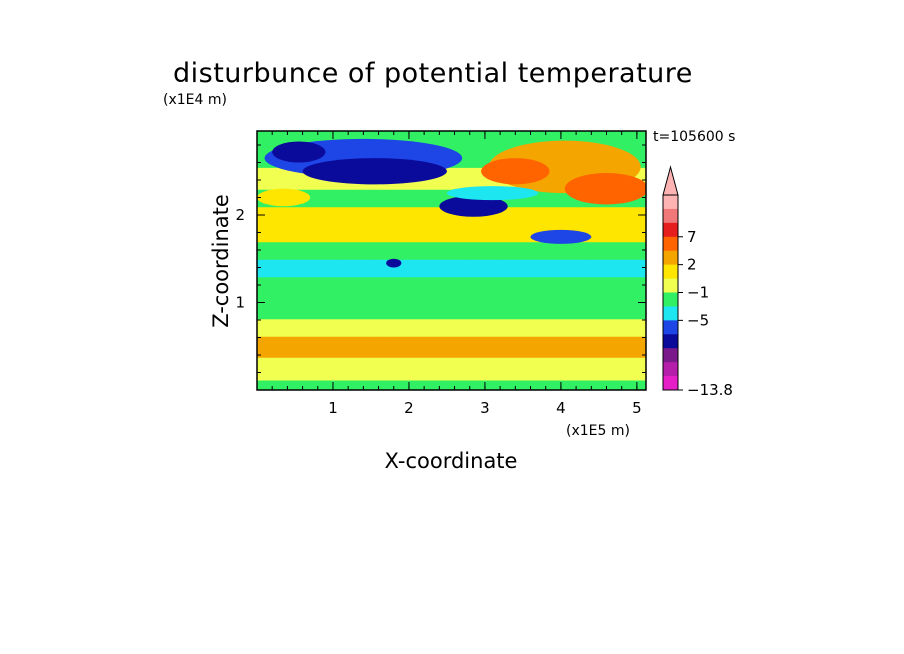 This screenshot has width=904, height=654. What do you see at coordinates (333, 408) in the screenshot?
I see `x-tick-label: 1` at bounding box center [333, 408].